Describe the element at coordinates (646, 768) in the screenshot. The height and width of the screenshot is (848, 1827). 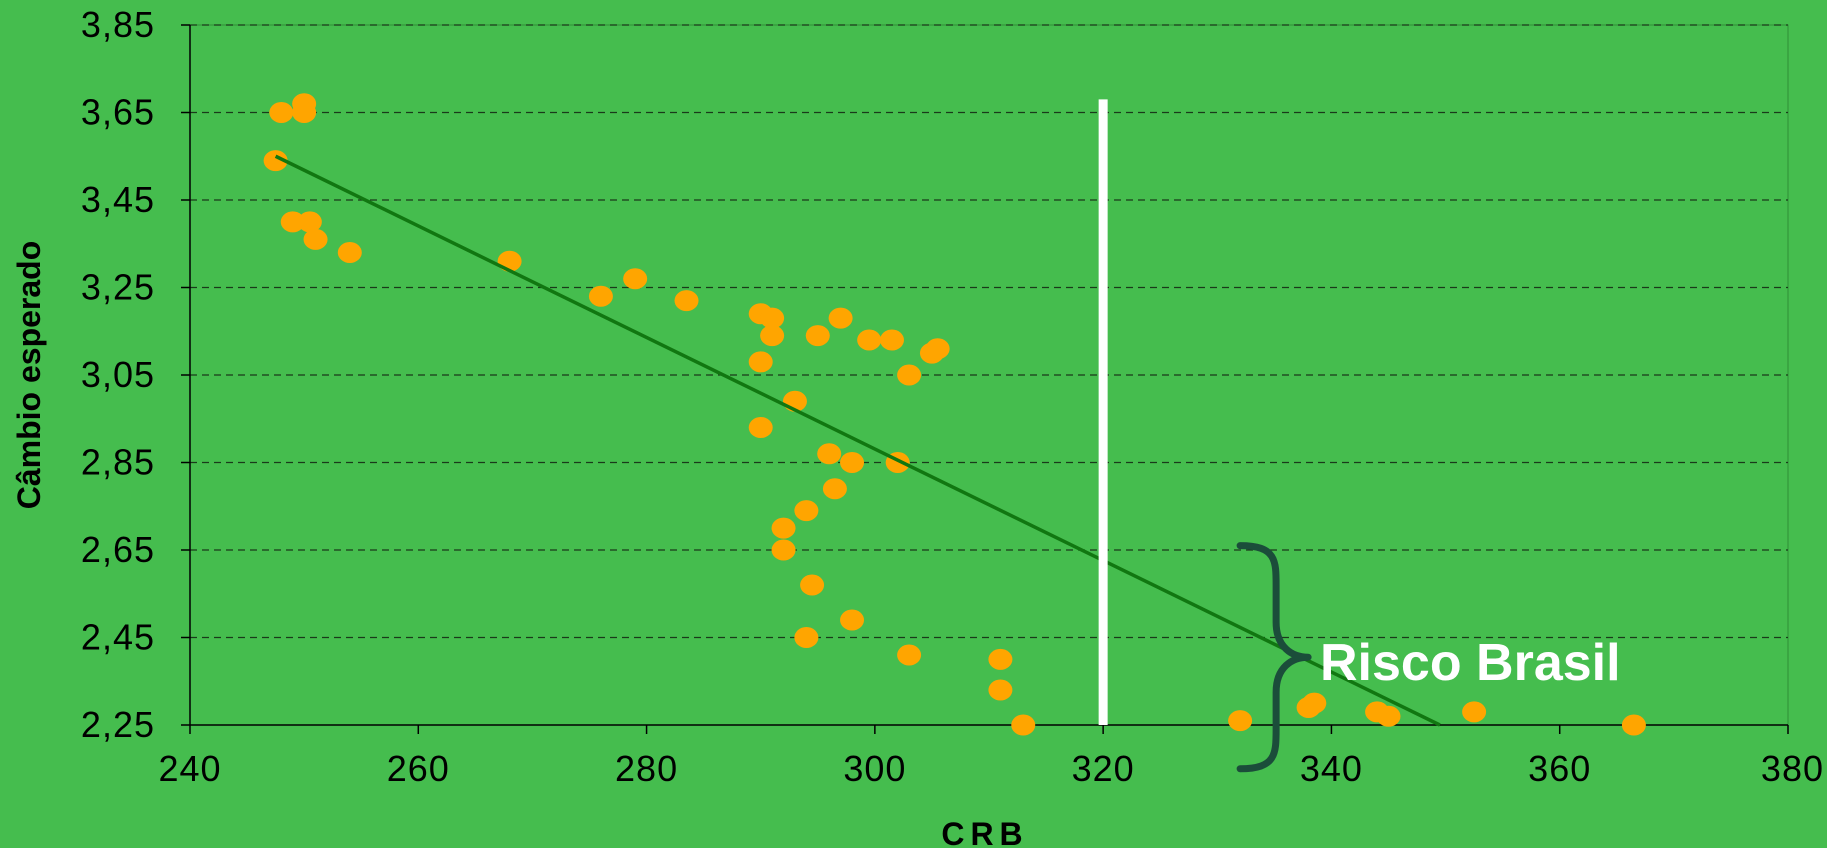
I see `x-tick-label: 280` at that location.